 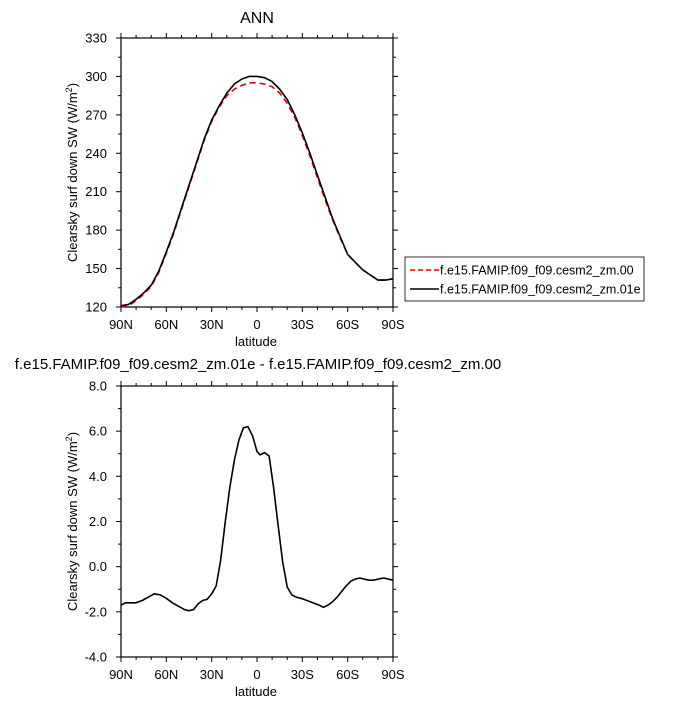 I want to click on y-tick-label: -2.0, so click(x=96, y=611).